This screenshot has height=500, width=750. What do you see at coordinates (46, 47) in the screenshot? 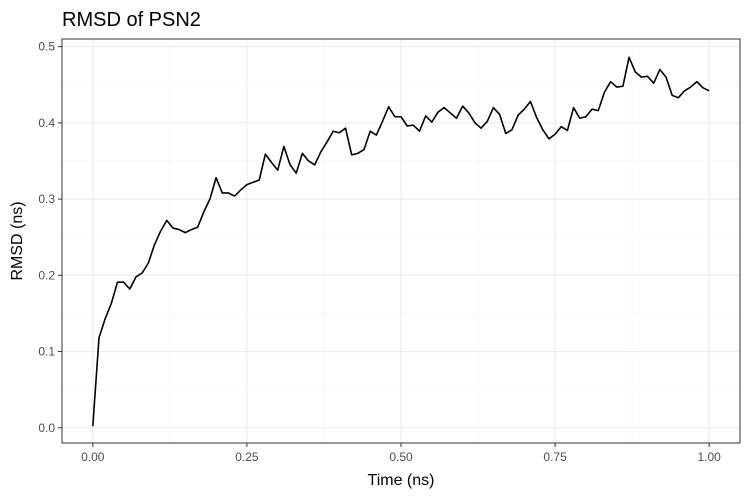
I see `y-tick-label: 0.5` at bounding box center [46, 47].